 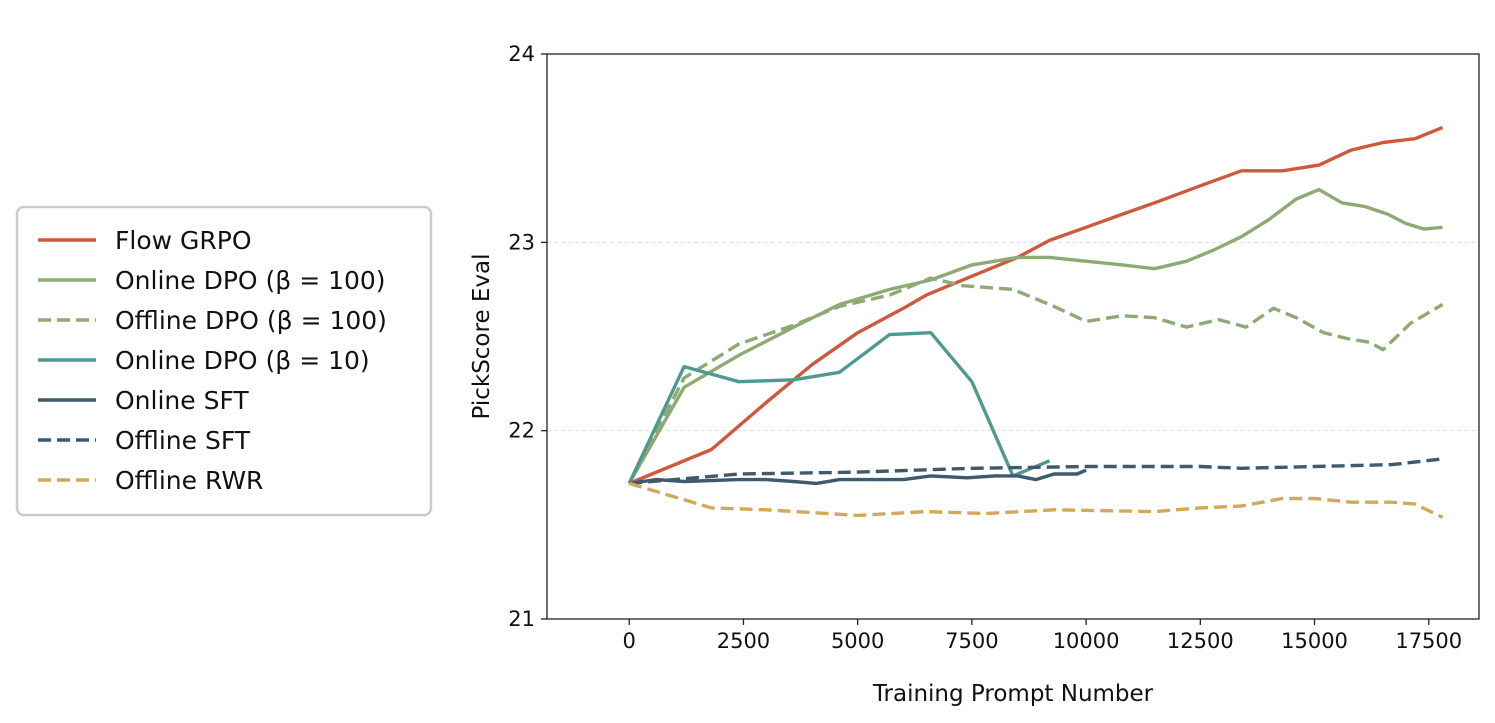 I want to click on x-tick-label: 17500, so click(x=1428, y=641).